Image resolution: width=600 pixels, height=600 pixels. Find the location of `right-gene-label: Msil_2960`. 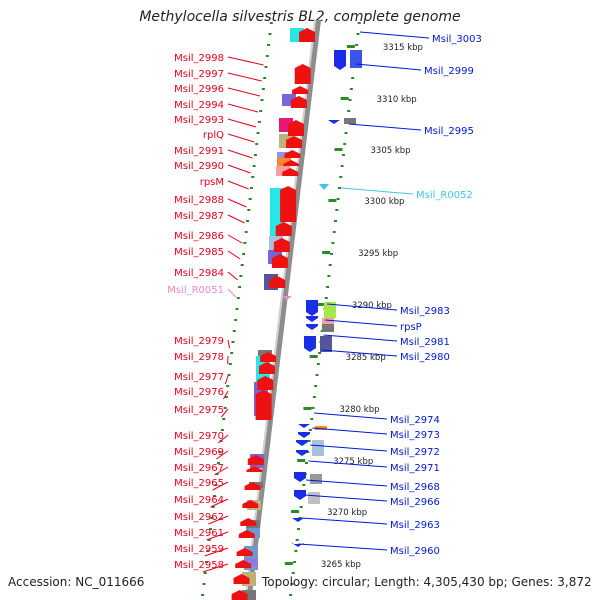

right-gene-label: Msil_2960 is located at coordinates (415, 551).